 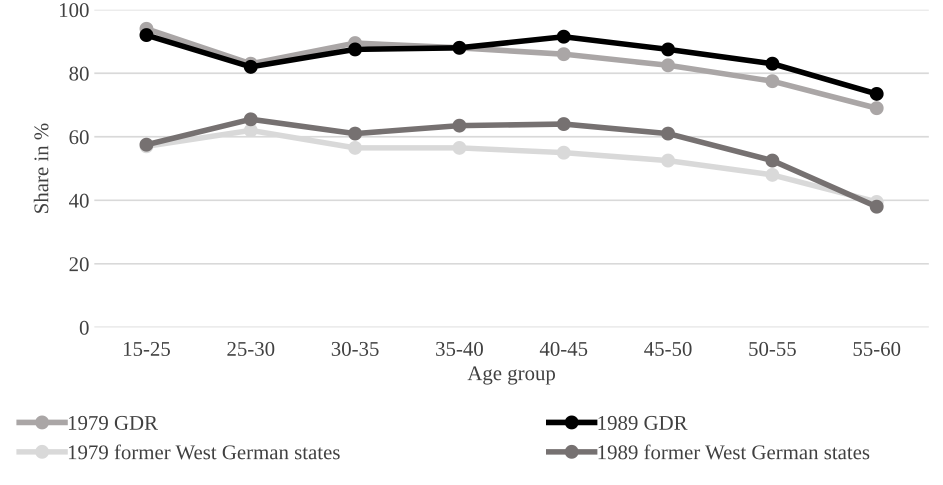 What do you see at coordinates (204, 452) in the screenshot?
I see `legend-label: 1979 former West German states` at bounding box center [204, 452].